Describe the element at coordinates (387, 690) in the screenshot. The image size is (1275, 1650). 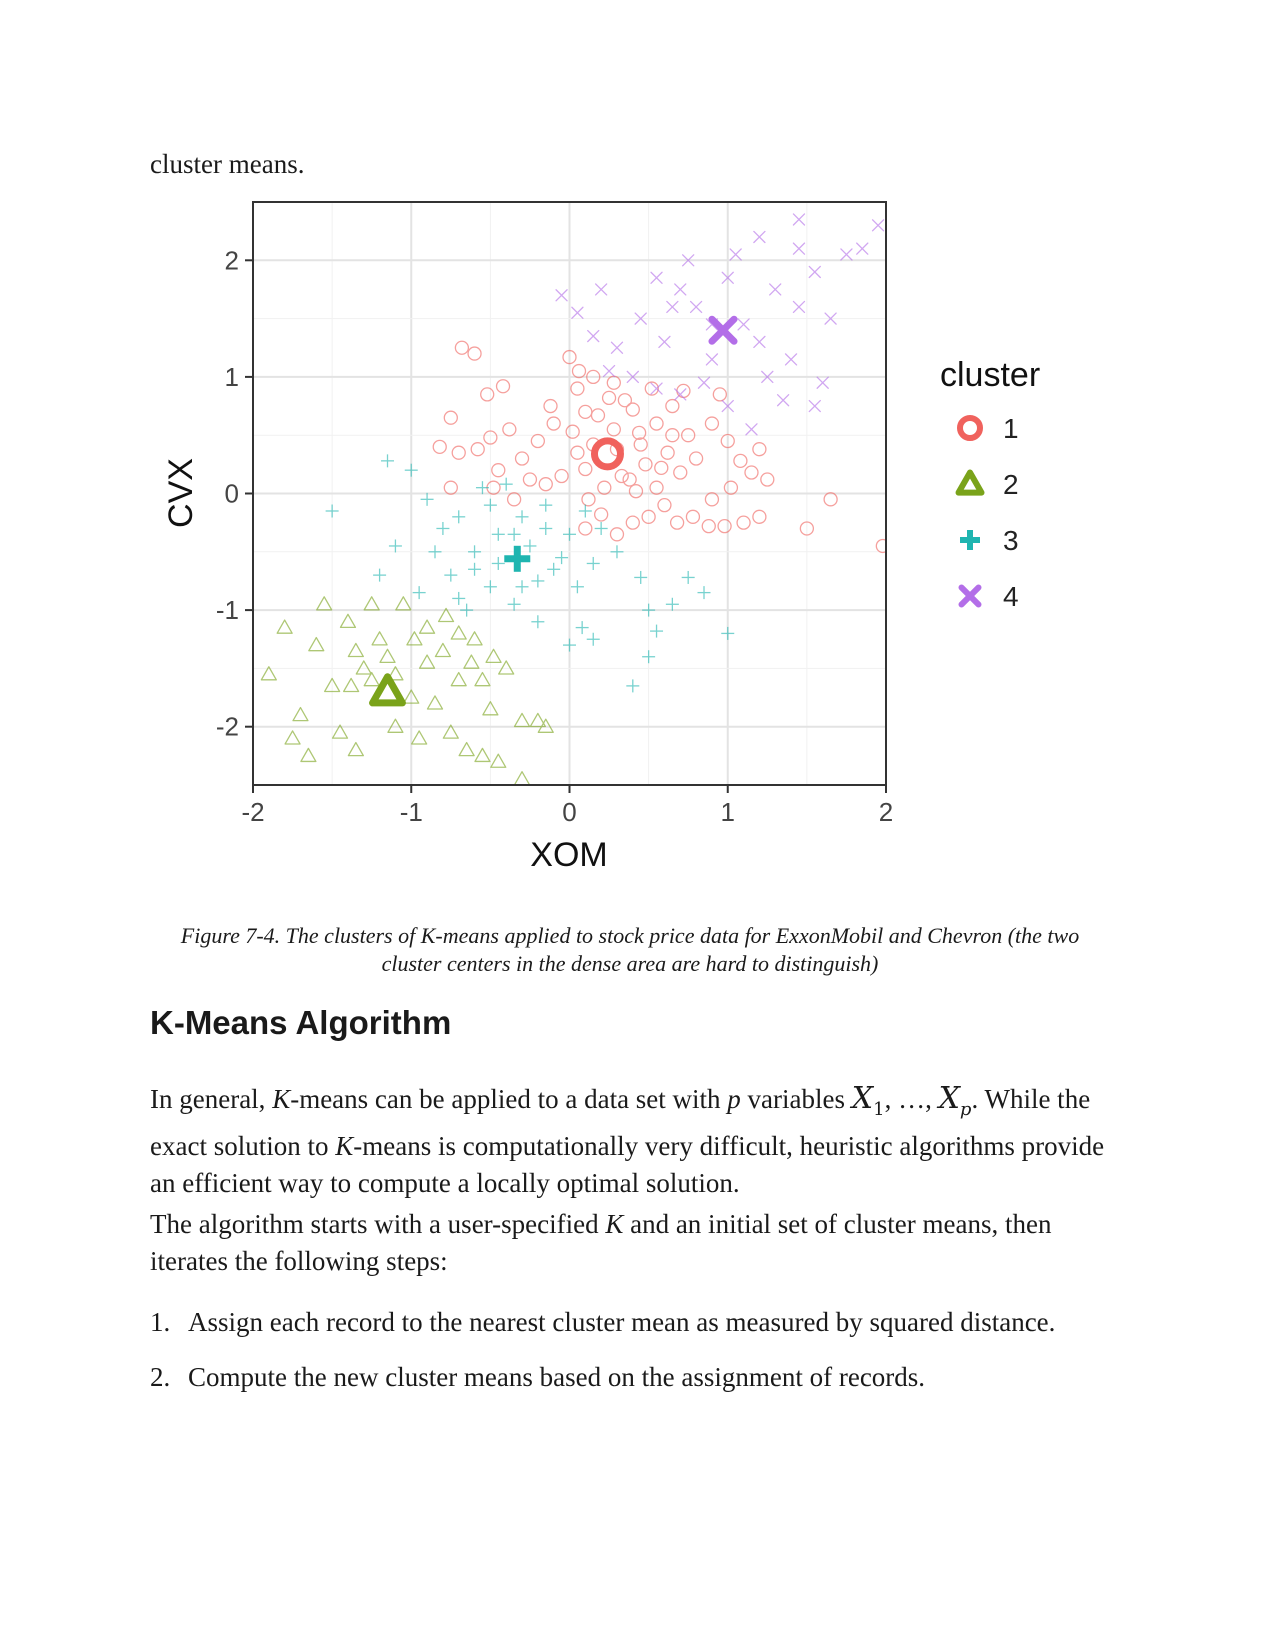
I see `cluster-2-center` at that location.